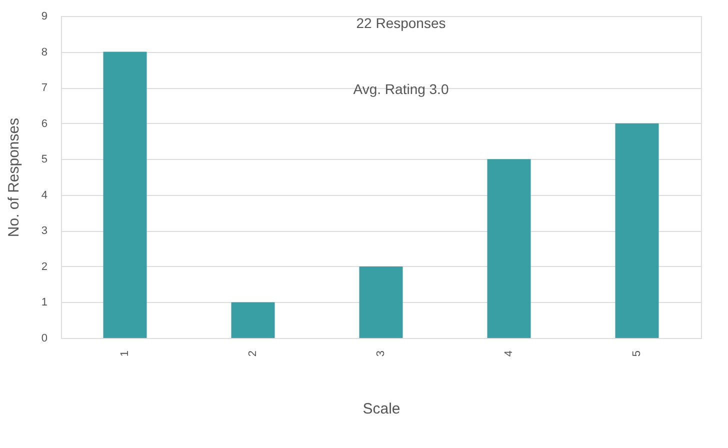 This screenshot has height=448, width=728. Describe the element at coordinates (13, 178) in the screenshot. I see `y-axis-title: No. of Responses` at that location.